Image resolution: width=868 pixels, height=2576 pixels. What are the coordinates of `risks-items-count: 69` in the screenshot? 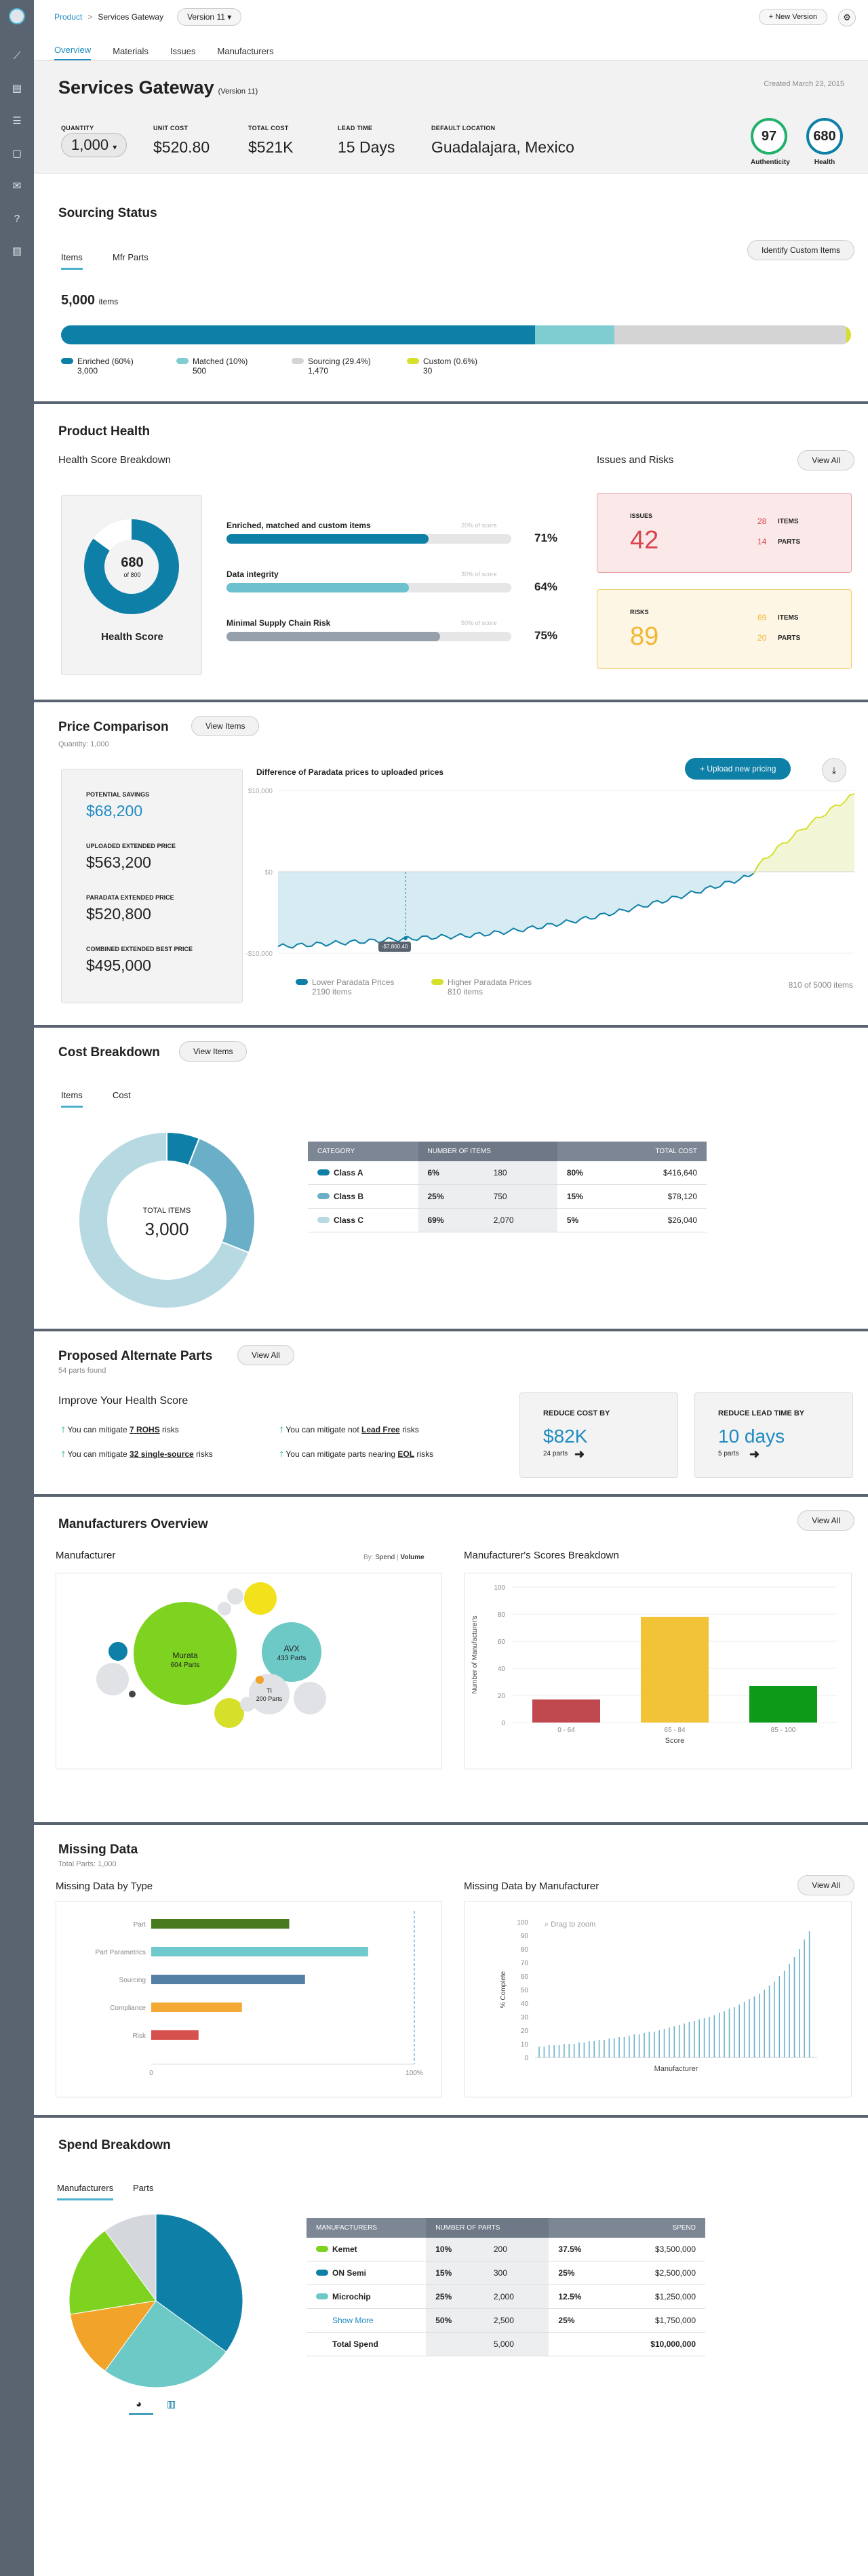 It's located at (762, 617).